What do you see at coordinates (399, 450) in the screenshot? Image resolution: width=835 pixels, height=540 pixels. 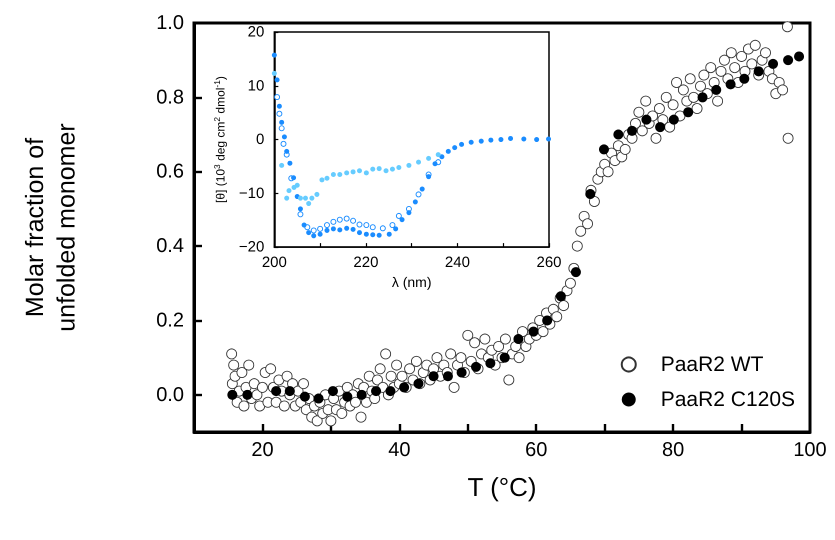 I see `x-tick-label: 40` at bounding box center [399, 450].